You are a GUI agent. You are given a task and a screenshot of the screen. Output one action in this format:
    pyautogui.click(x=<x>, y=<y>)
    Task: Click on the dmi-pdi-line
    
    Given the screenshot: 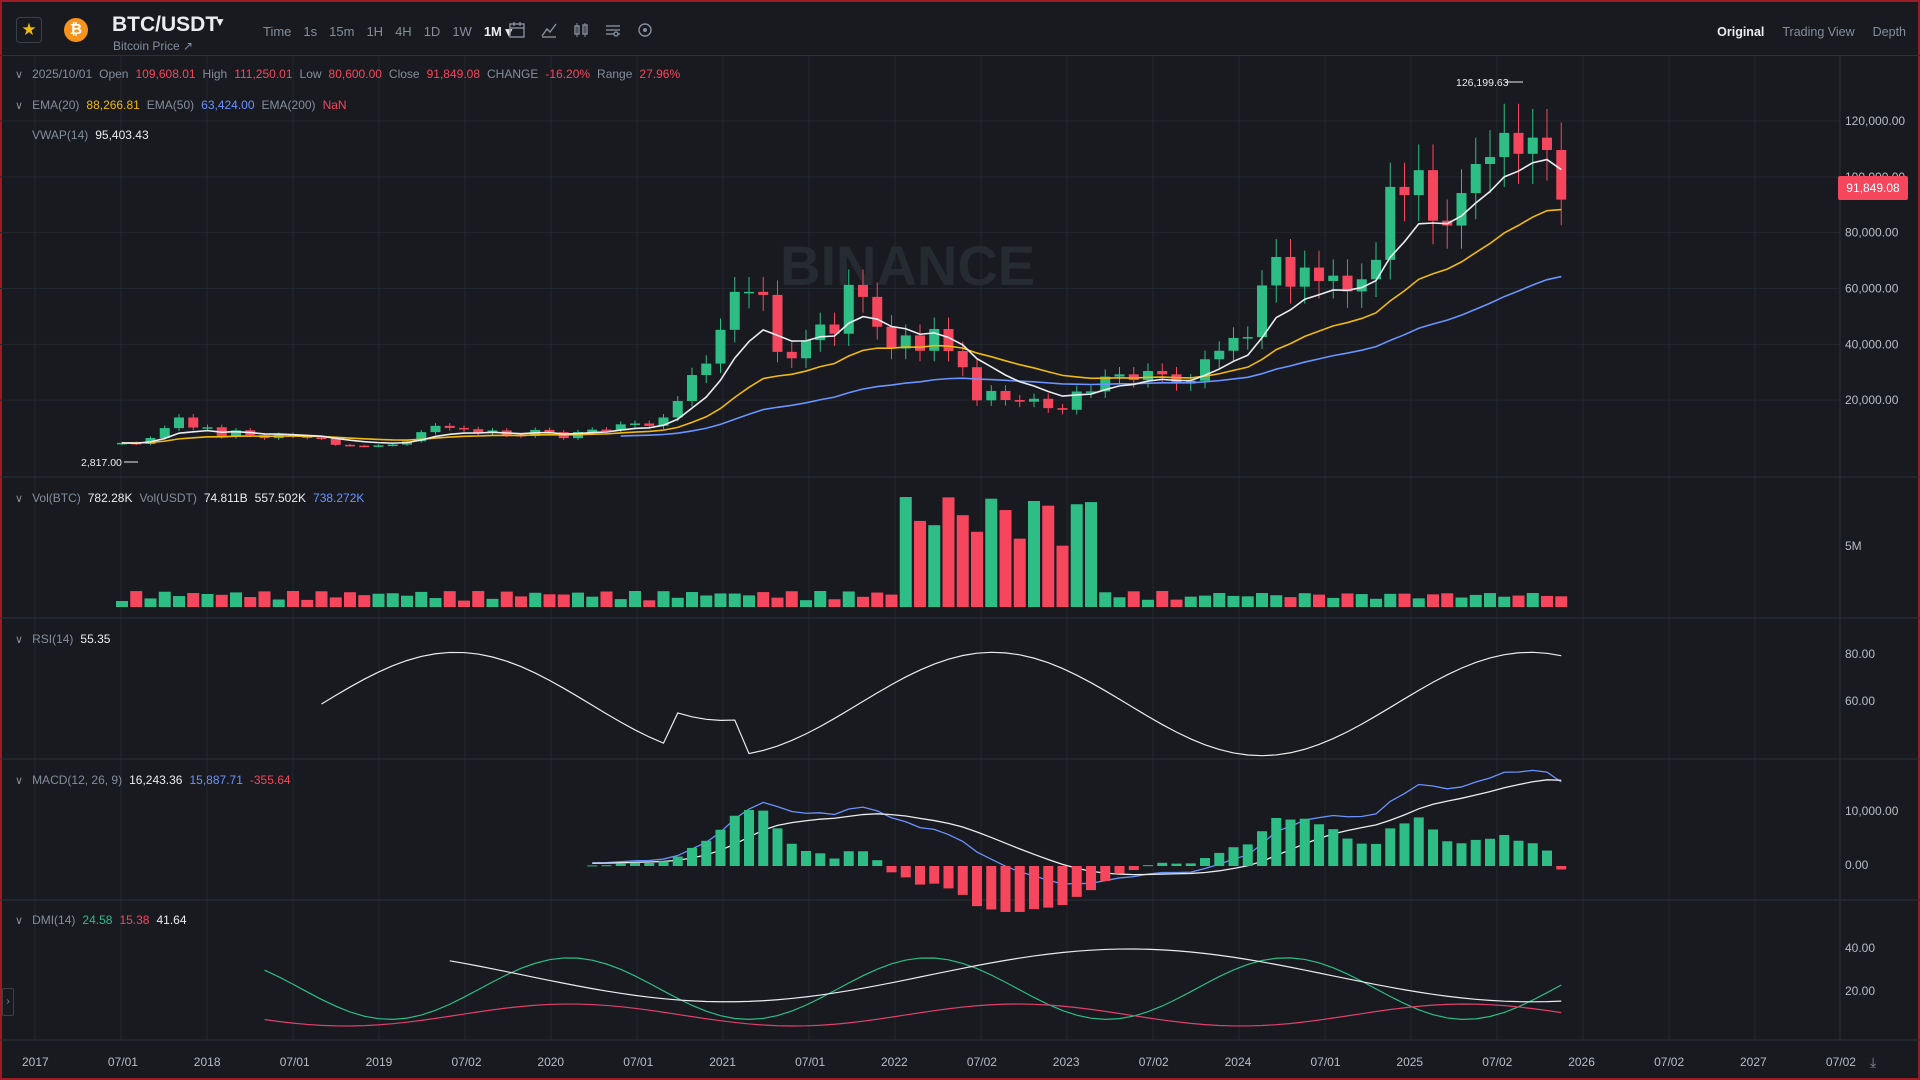 What is the action you would take?
    pyautogui.click(x=913, y=989)
    